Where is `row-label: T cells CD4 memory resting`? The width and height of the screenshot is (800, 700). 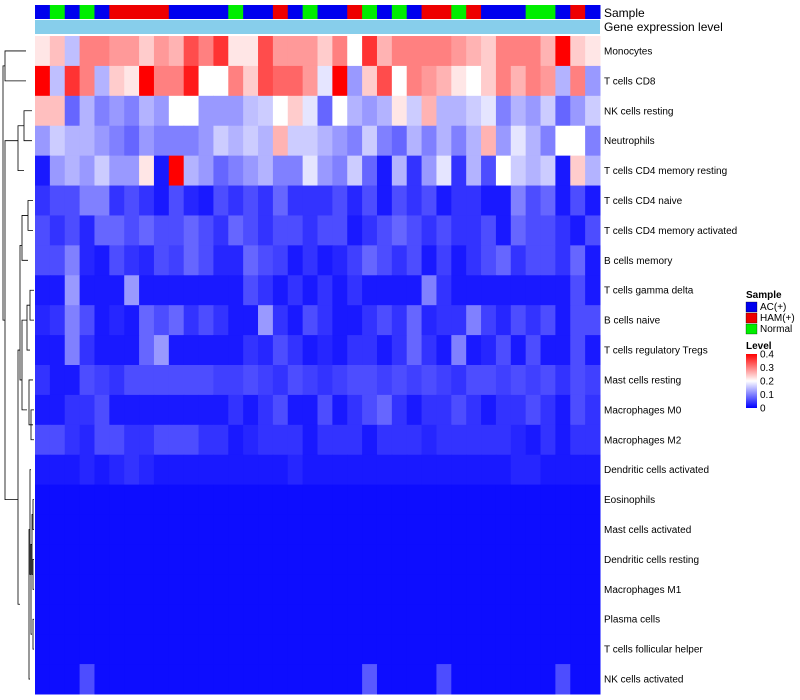
row-label: T cells CD4 memory resting is located at coordinates (665, 171).